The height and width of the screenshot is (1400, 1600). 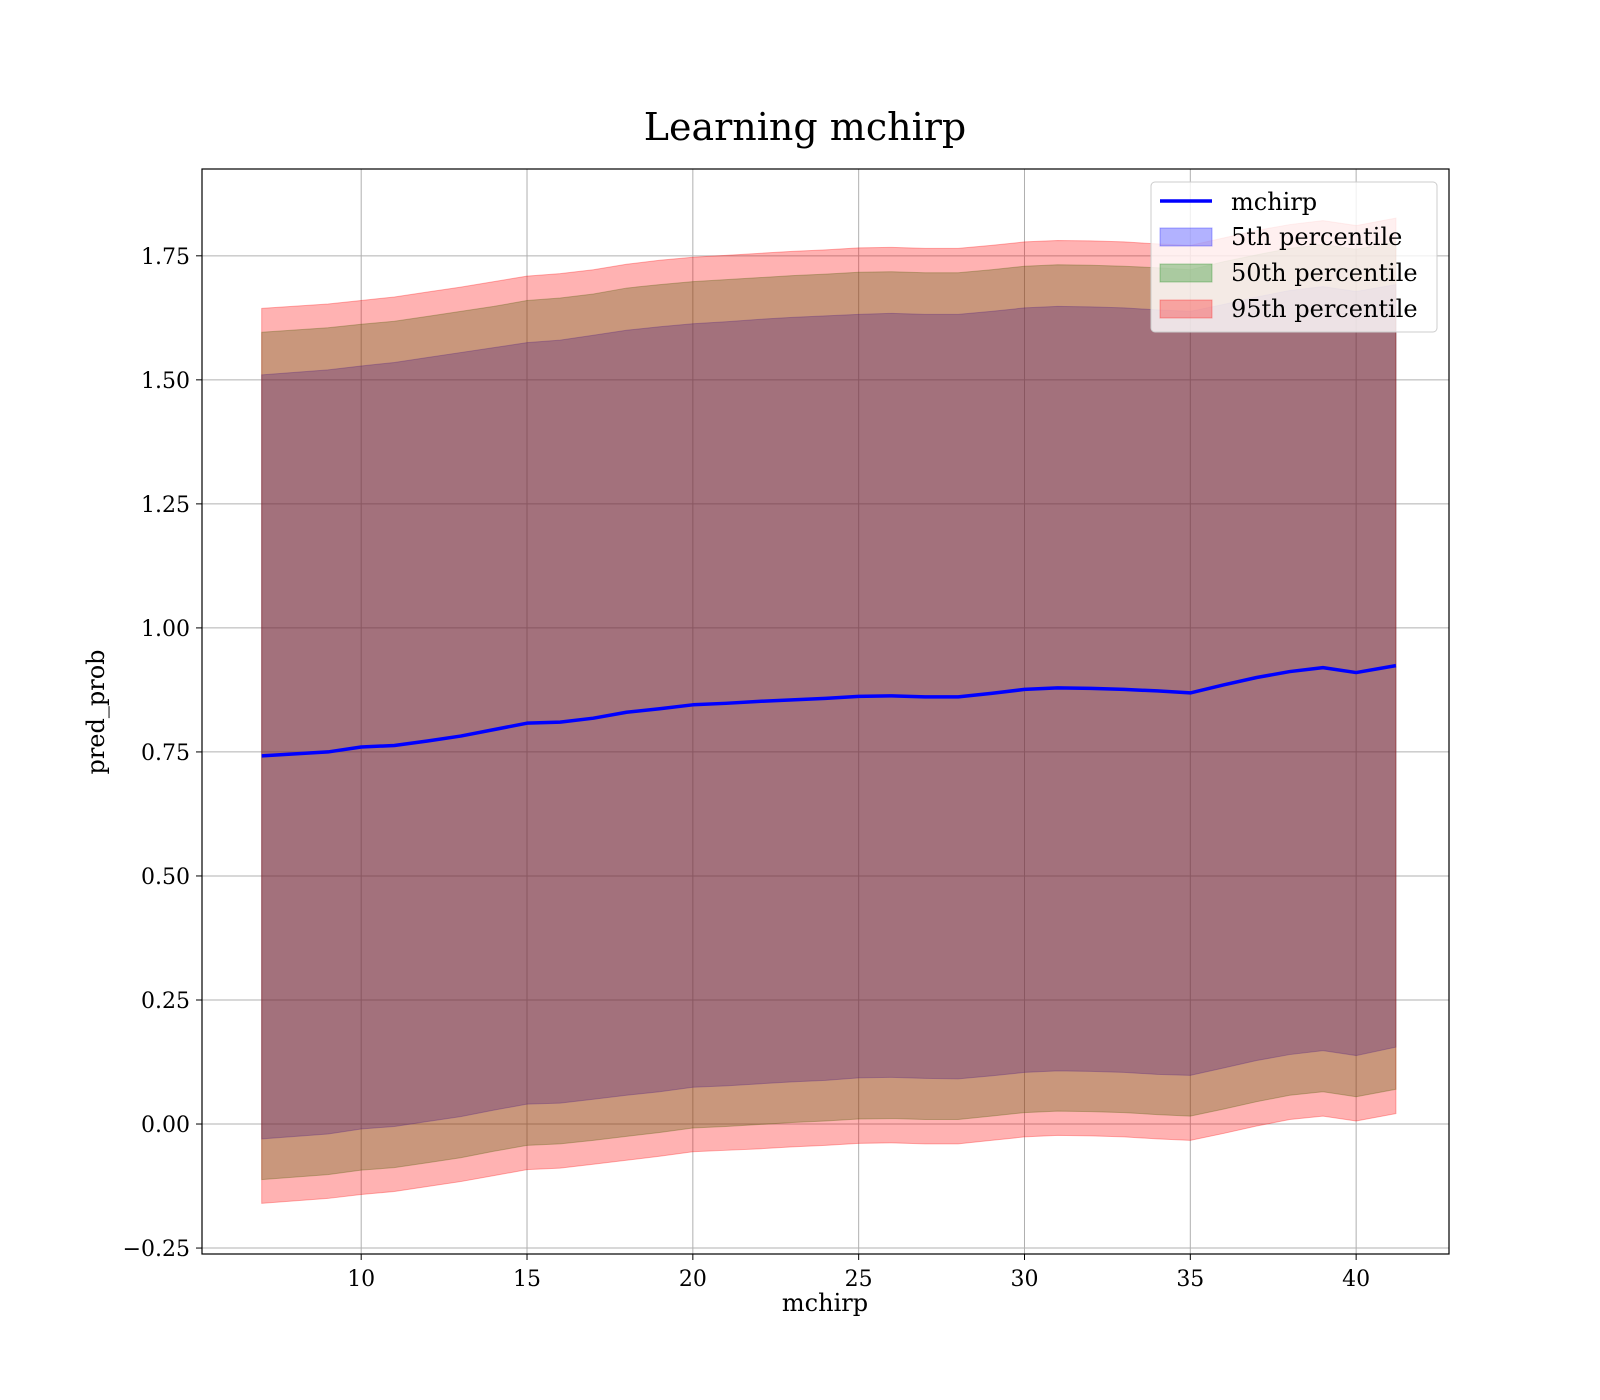 I want to click on x-tick-label-3: 25, so click(x=859, y=1279).